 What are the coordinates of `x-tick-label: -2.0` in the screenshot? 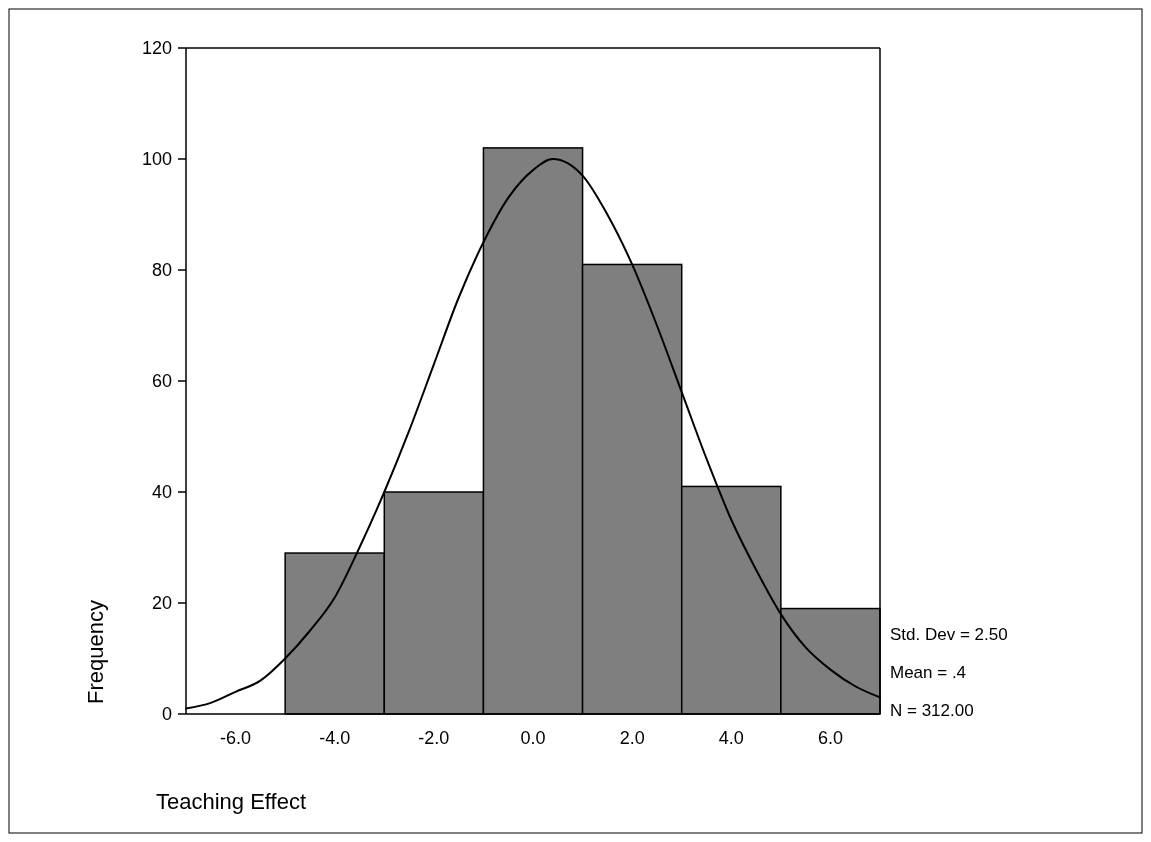 It's located at (434, 738).